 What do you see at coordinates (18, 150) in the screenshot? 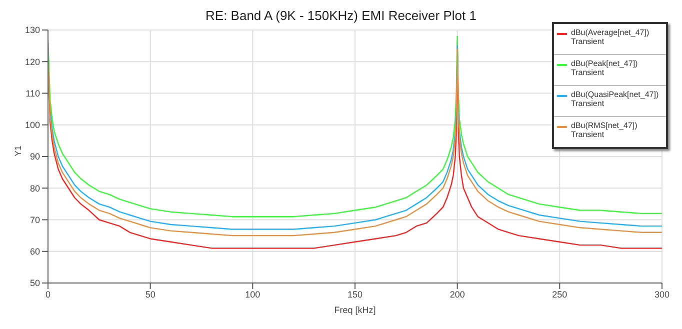
I see `y-axis-title: Y1` at bounding box center [18, 150].